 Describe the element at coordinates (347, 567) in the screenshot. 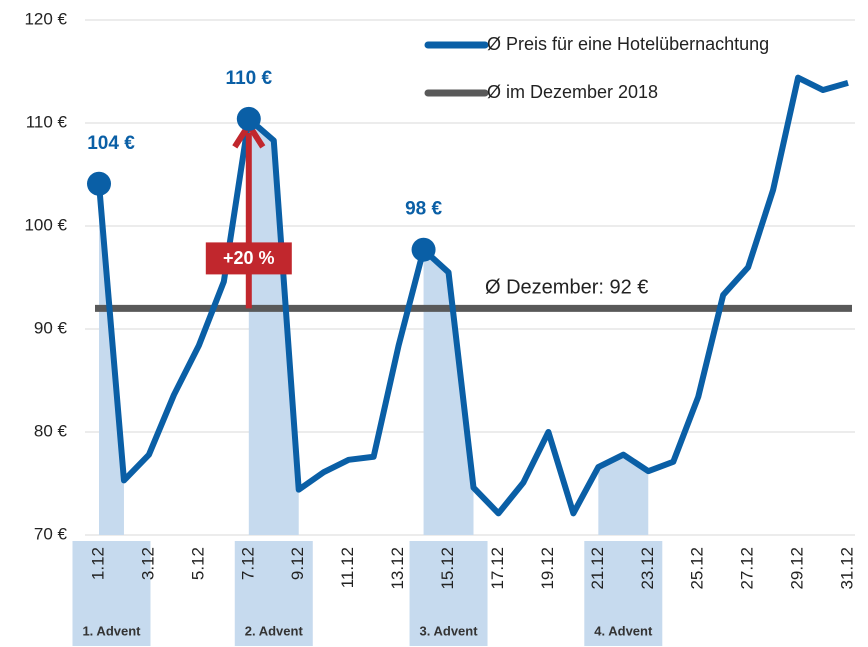

I see `x-tick-label: 11.12` at that location.